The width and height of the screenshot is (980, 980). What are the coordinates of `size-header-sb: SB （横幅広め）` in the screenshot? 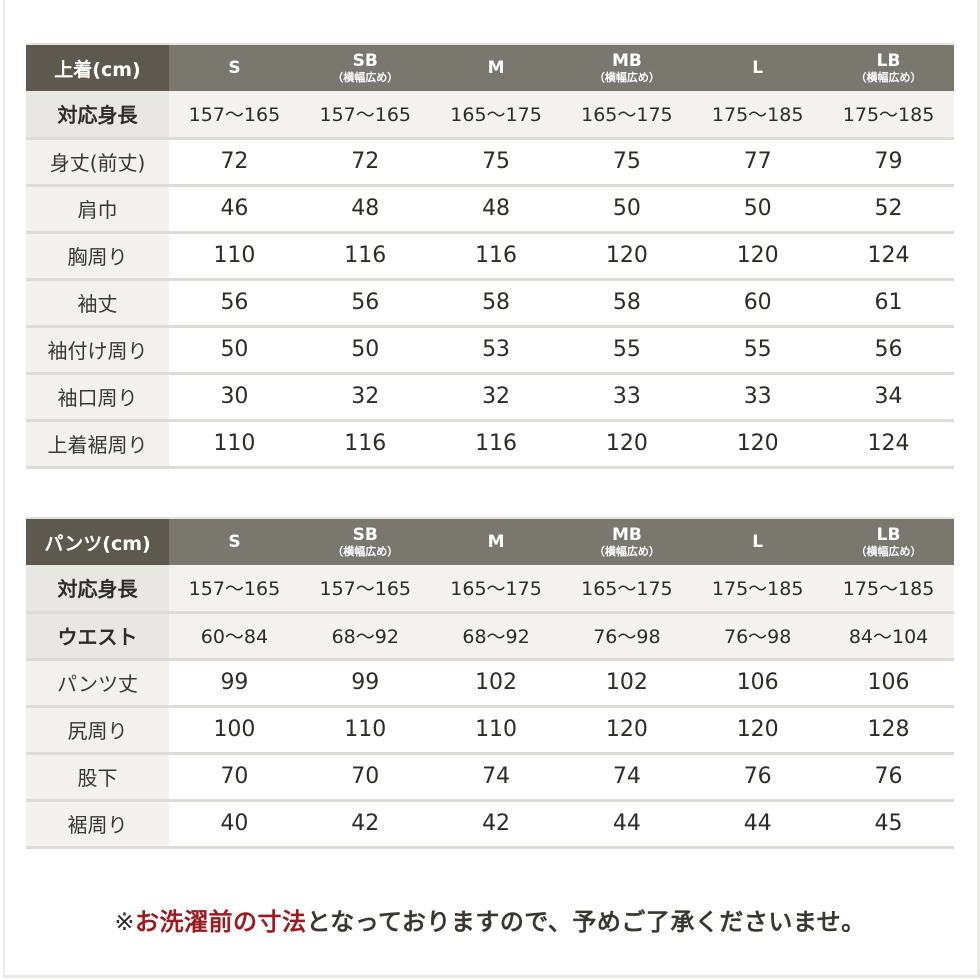 It's located at (365, 67).